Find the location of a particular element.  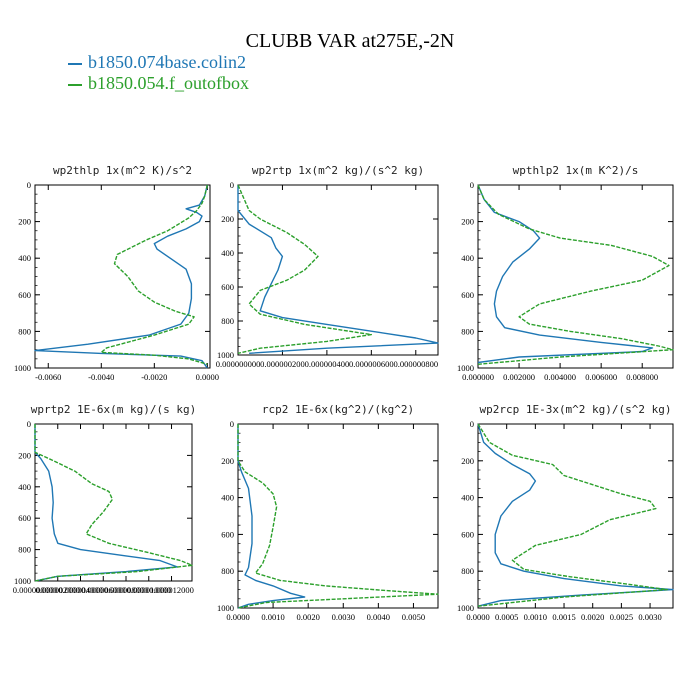

x-tick-label: 0.000000200 is located at coordinates (282, 364).